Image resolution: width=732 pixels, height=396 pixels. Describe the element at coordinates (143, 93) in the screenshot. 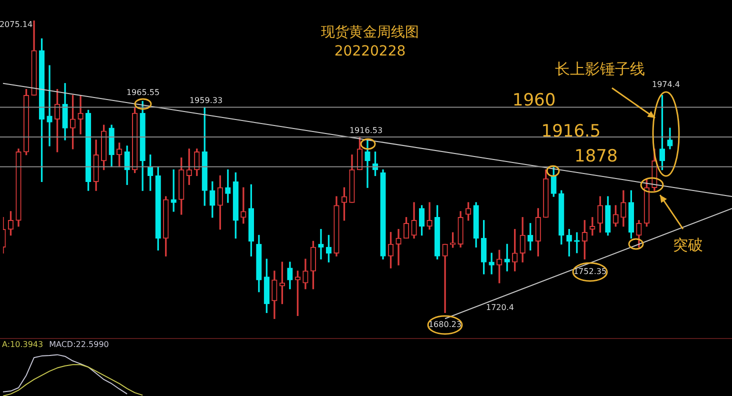

I see `annotation: 1965.55` at that location.